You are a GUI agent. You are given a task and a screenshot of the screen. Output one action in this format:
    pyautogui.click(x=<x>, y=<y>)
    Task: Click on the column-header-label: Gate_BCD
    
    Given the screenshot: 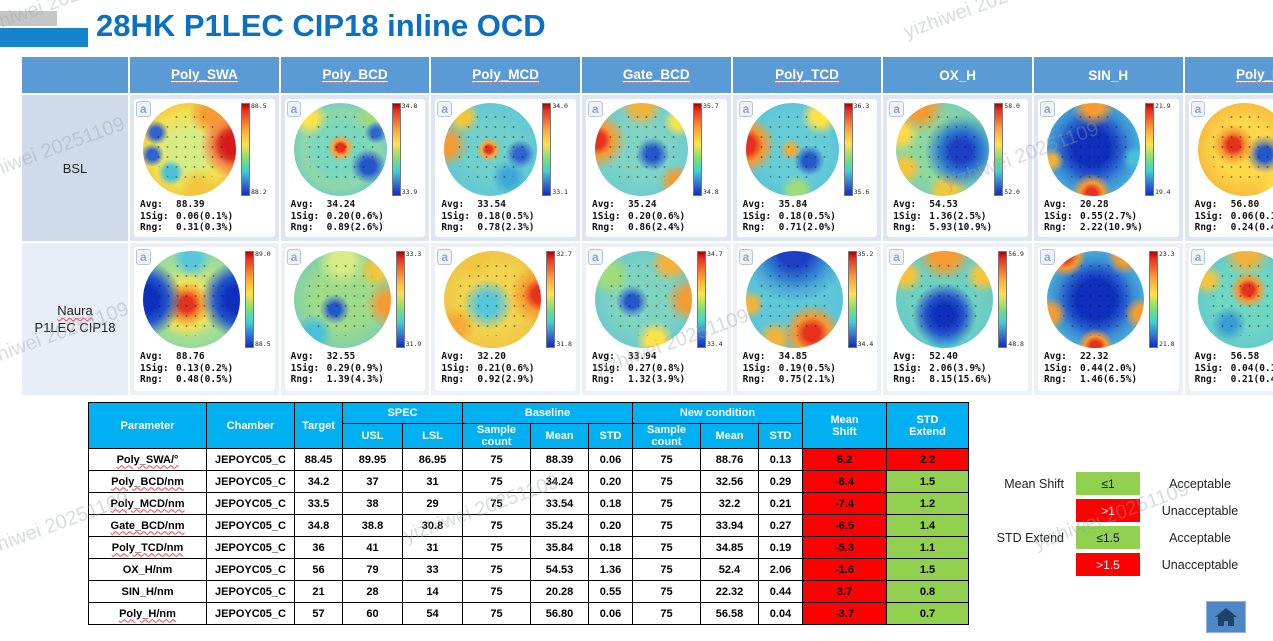 What is the action you would take?
    pyautogui.click(x=656, y=75)
    